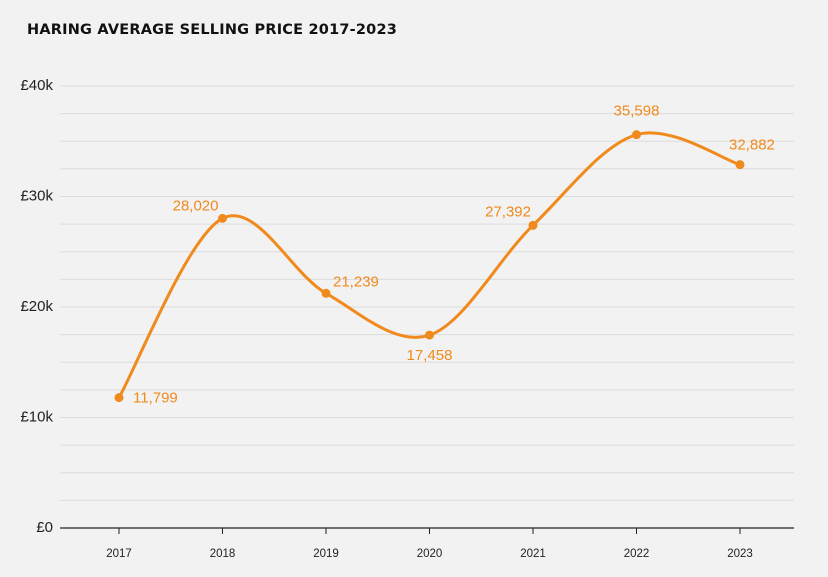  I want to click on y-tick-label: £10k, so click(36, 417).